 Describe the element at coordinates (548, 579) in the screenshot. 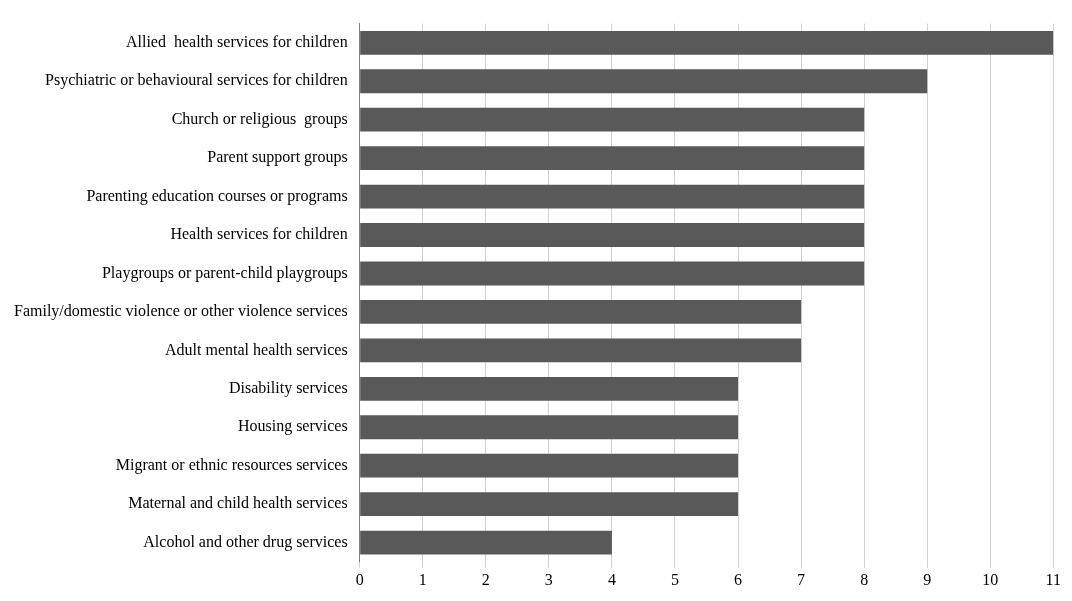

I see `x-tick-label: 3` at that location.